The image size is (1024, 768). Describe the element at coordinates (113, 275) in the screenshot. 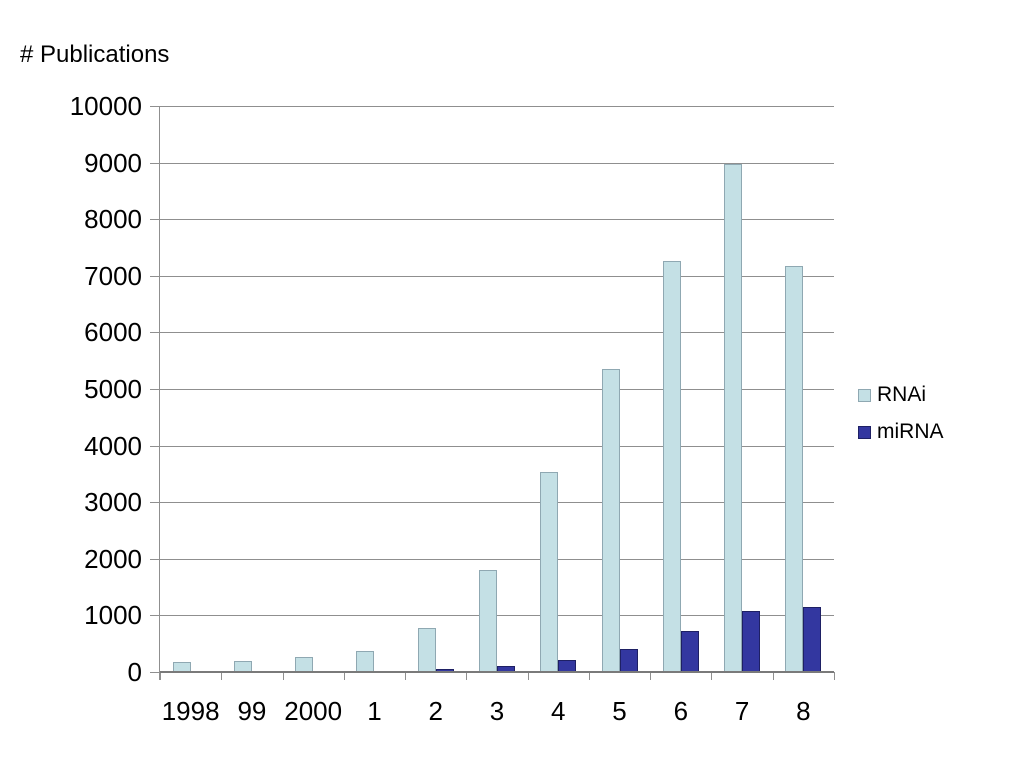

I see `y-tick-label: 7000` at that location.